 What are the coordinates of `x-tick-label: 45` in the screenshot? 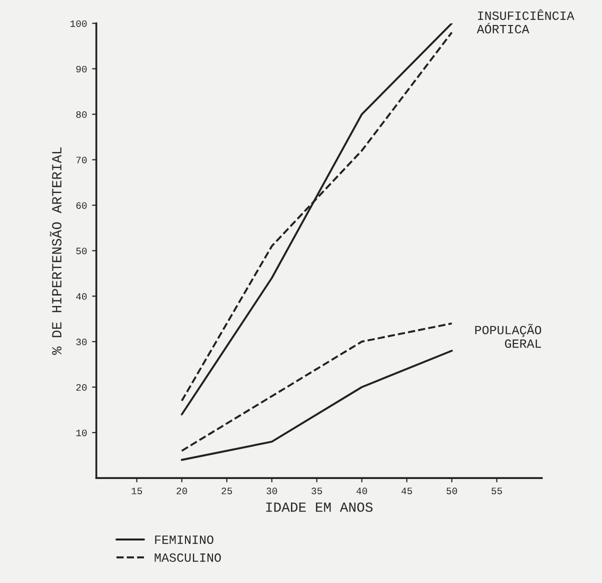 It's located at (406, 491).